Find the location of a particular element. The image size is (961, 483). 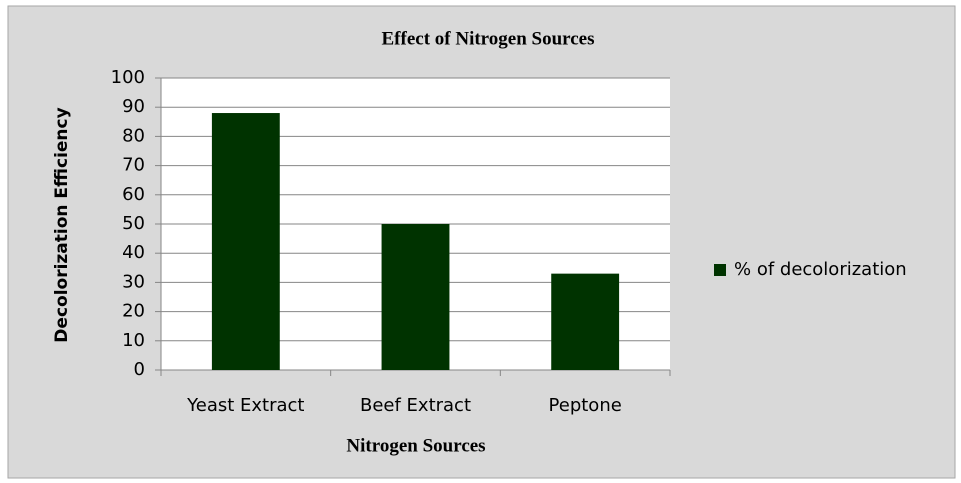

x-axis-label: Nitrogen Sources is located at coordinates (415, 445).